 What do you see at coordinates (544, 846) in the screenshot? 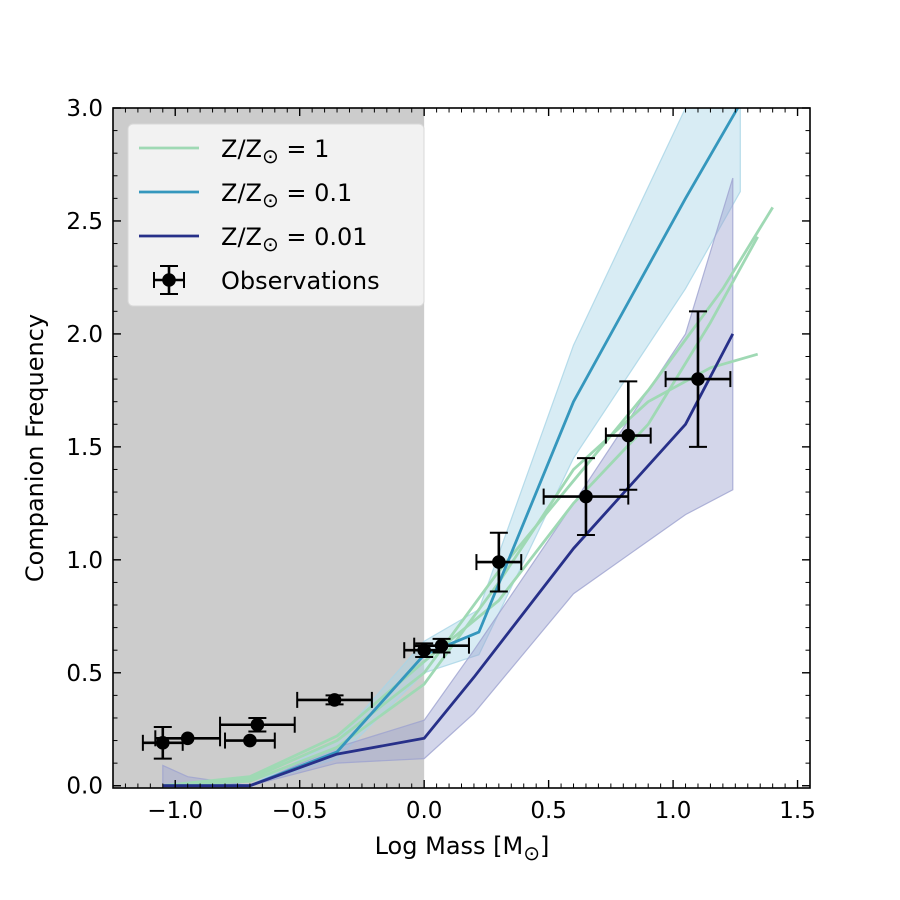
I see `x-axis-label-bracket: ]` at bounding box center [544, 846].